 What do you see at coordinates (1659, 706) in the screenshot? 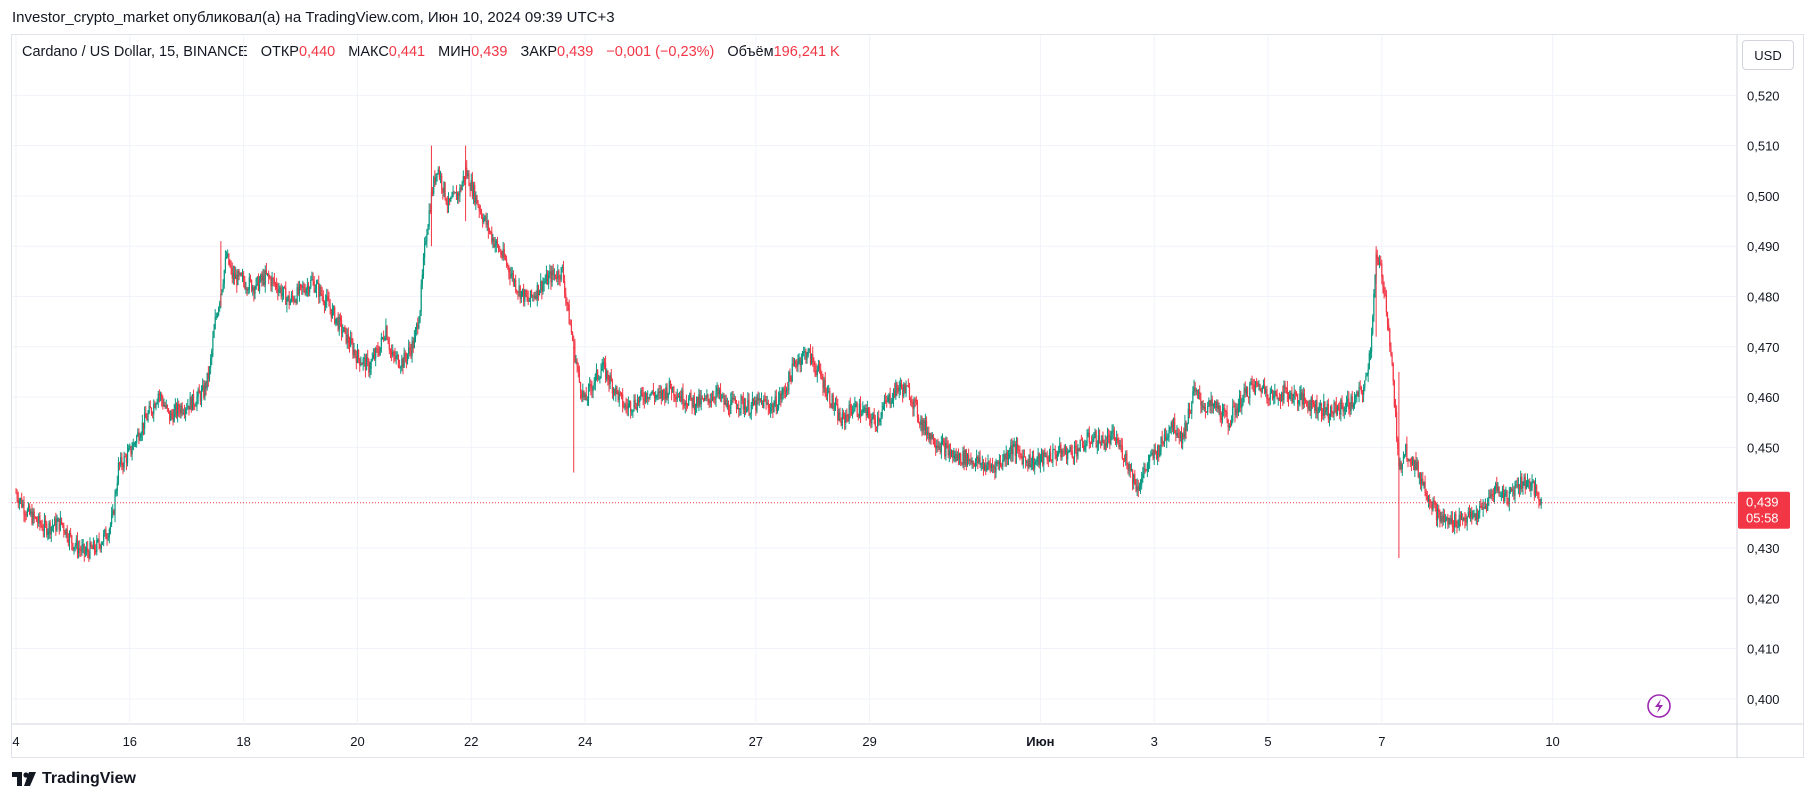
I see `lightning-icon` at bounding box center [1659, 706].